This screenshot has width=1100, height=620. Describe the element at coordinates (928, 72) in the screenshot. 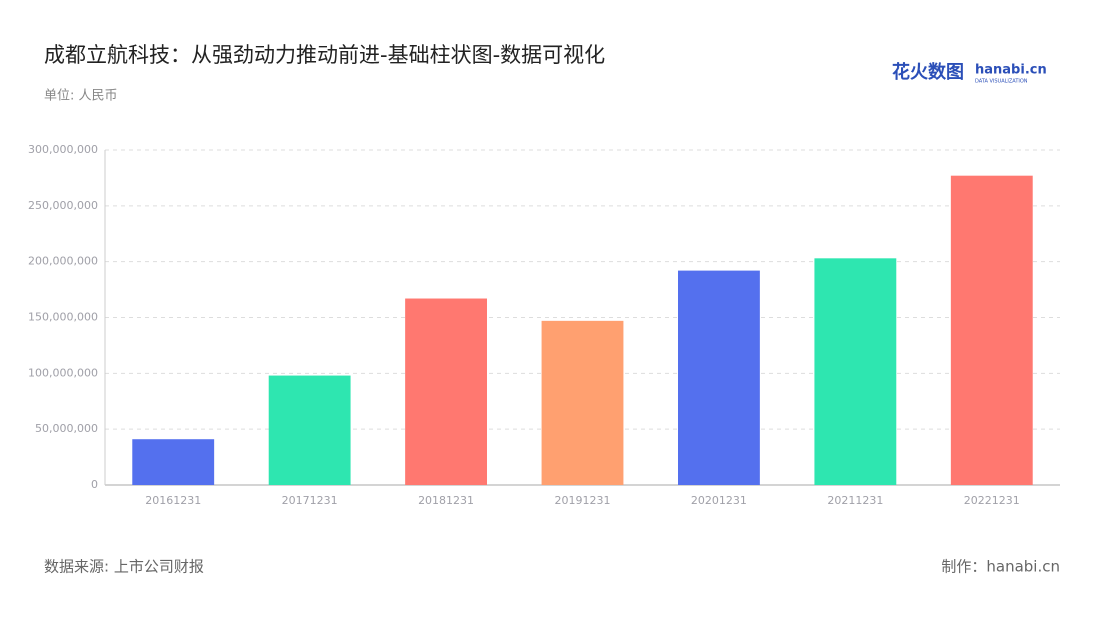

I see `logo-name: 花火数图` at that location.